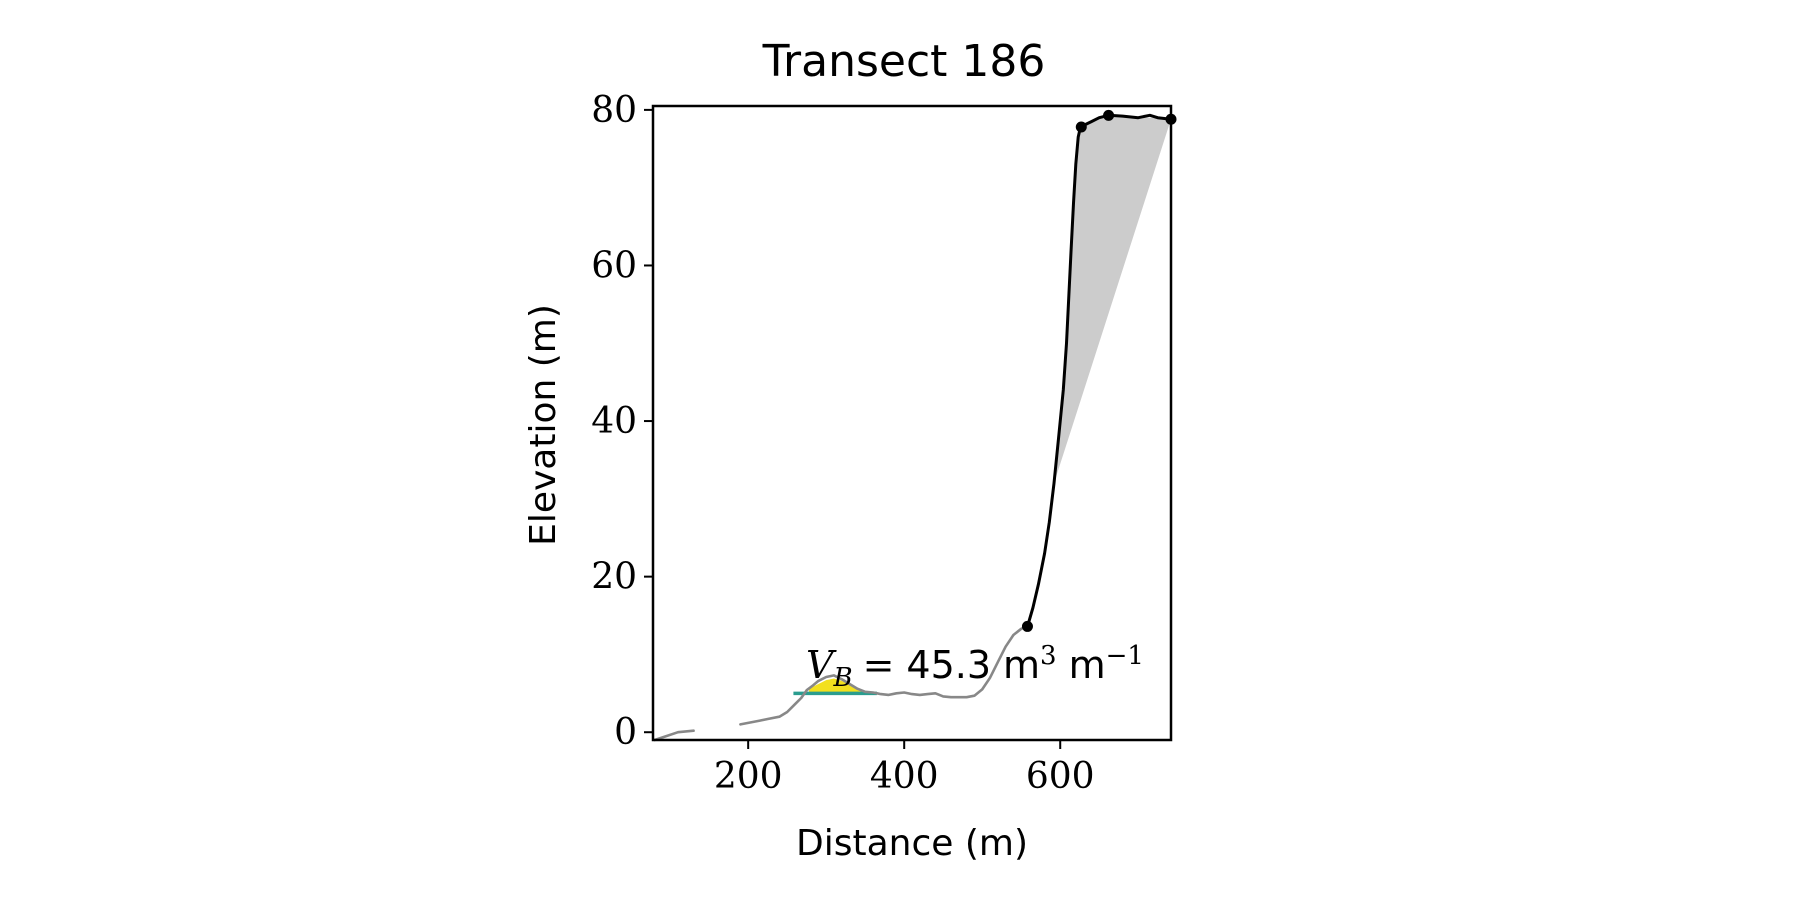 The width and height of the screenshot is (1800, 900). What do you see at coordinates (1048, 656) in the screenshot?
I see `annotation-unit-1-exponent: 3` at bounding box center [1048, 656].